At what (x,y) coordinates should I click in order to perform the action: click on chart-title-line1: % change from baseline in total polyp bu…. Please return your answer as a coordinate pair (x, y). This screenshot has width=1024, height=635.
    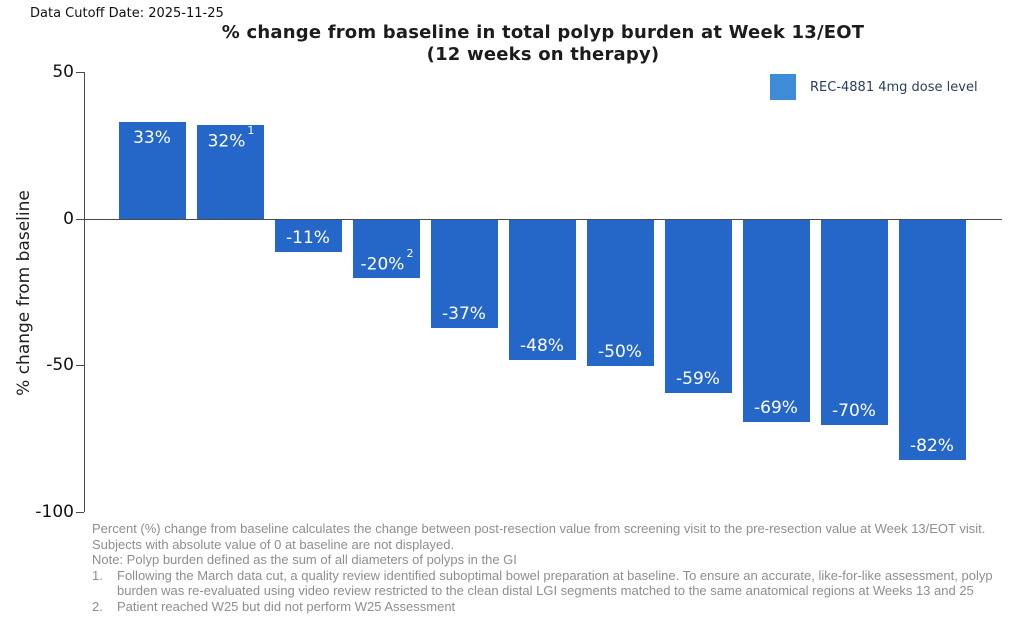
    Looking at the image, I should click on (543, 32).